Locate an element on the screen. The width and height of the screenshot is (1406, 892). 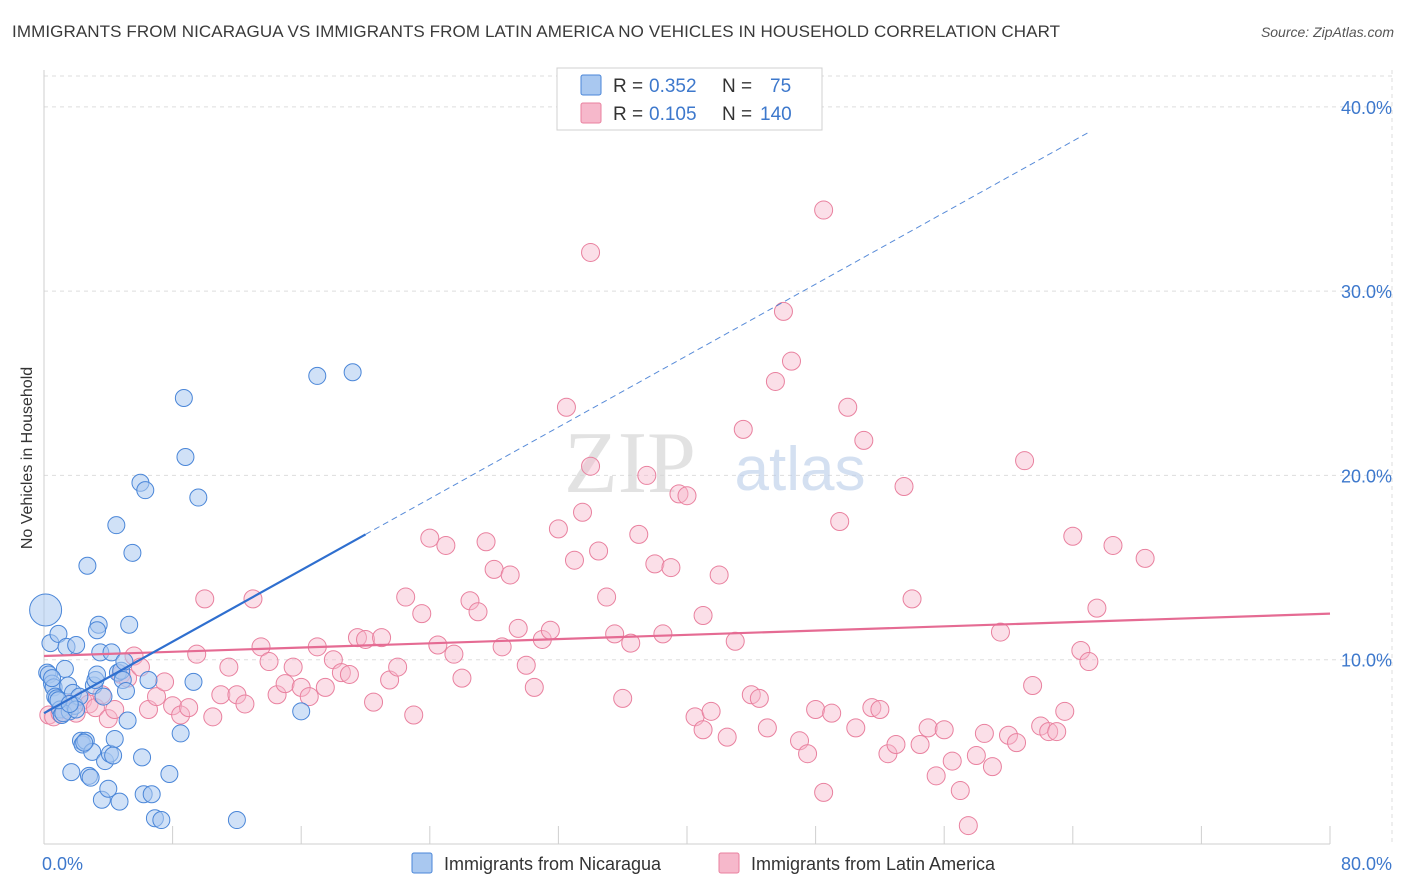
legend-n-value-1: 75 is located at coordinates (780, 86).